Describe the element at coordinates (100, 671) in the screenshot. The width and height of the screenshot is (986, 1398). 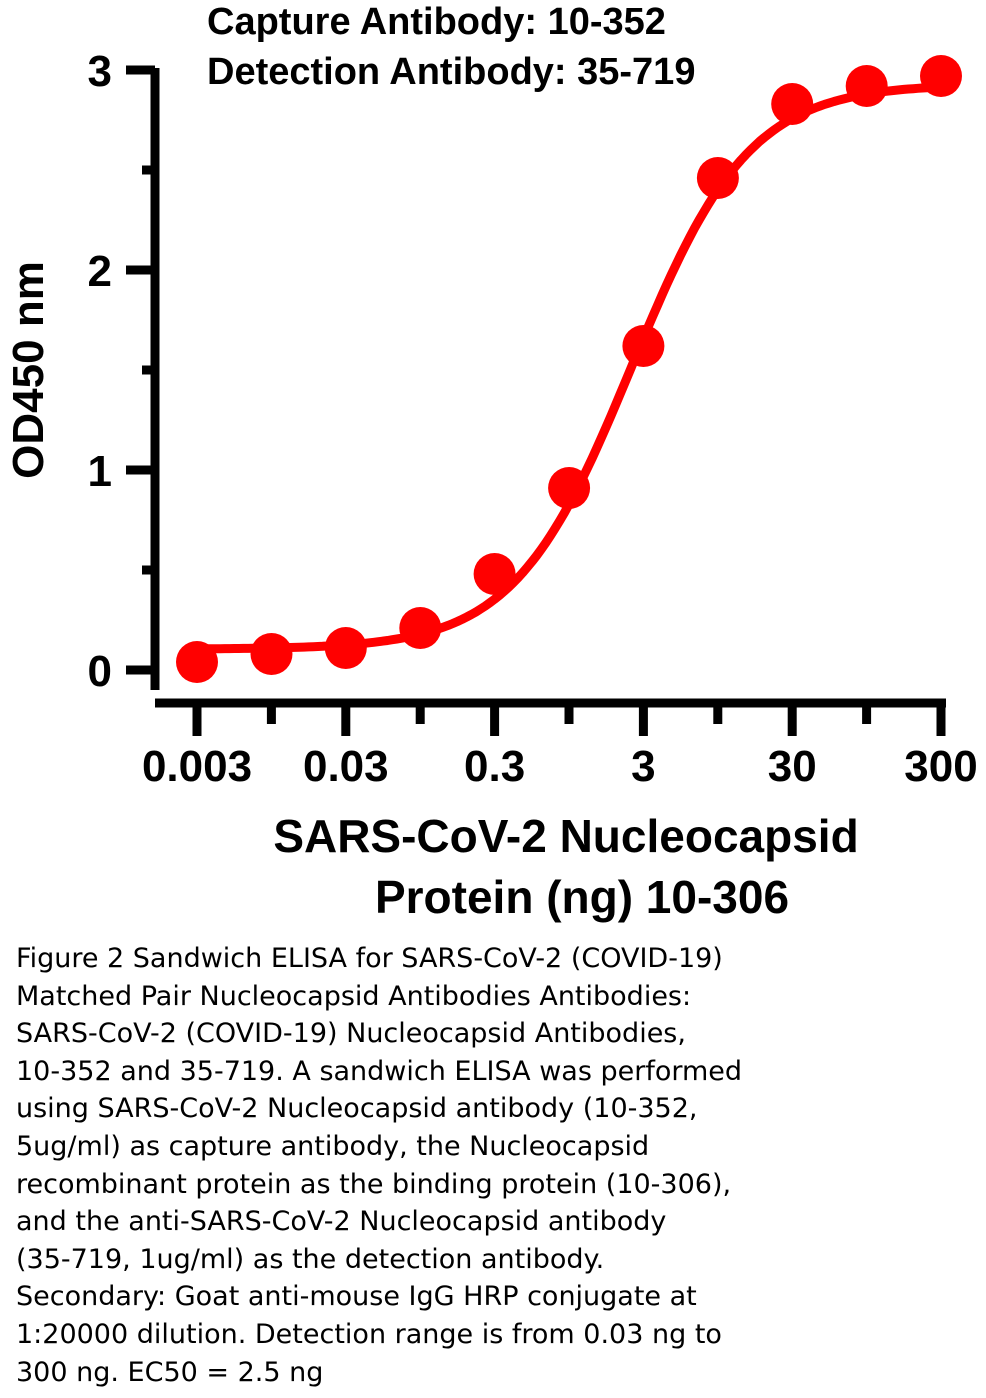
I see `y-tick-label: 0` at that location.